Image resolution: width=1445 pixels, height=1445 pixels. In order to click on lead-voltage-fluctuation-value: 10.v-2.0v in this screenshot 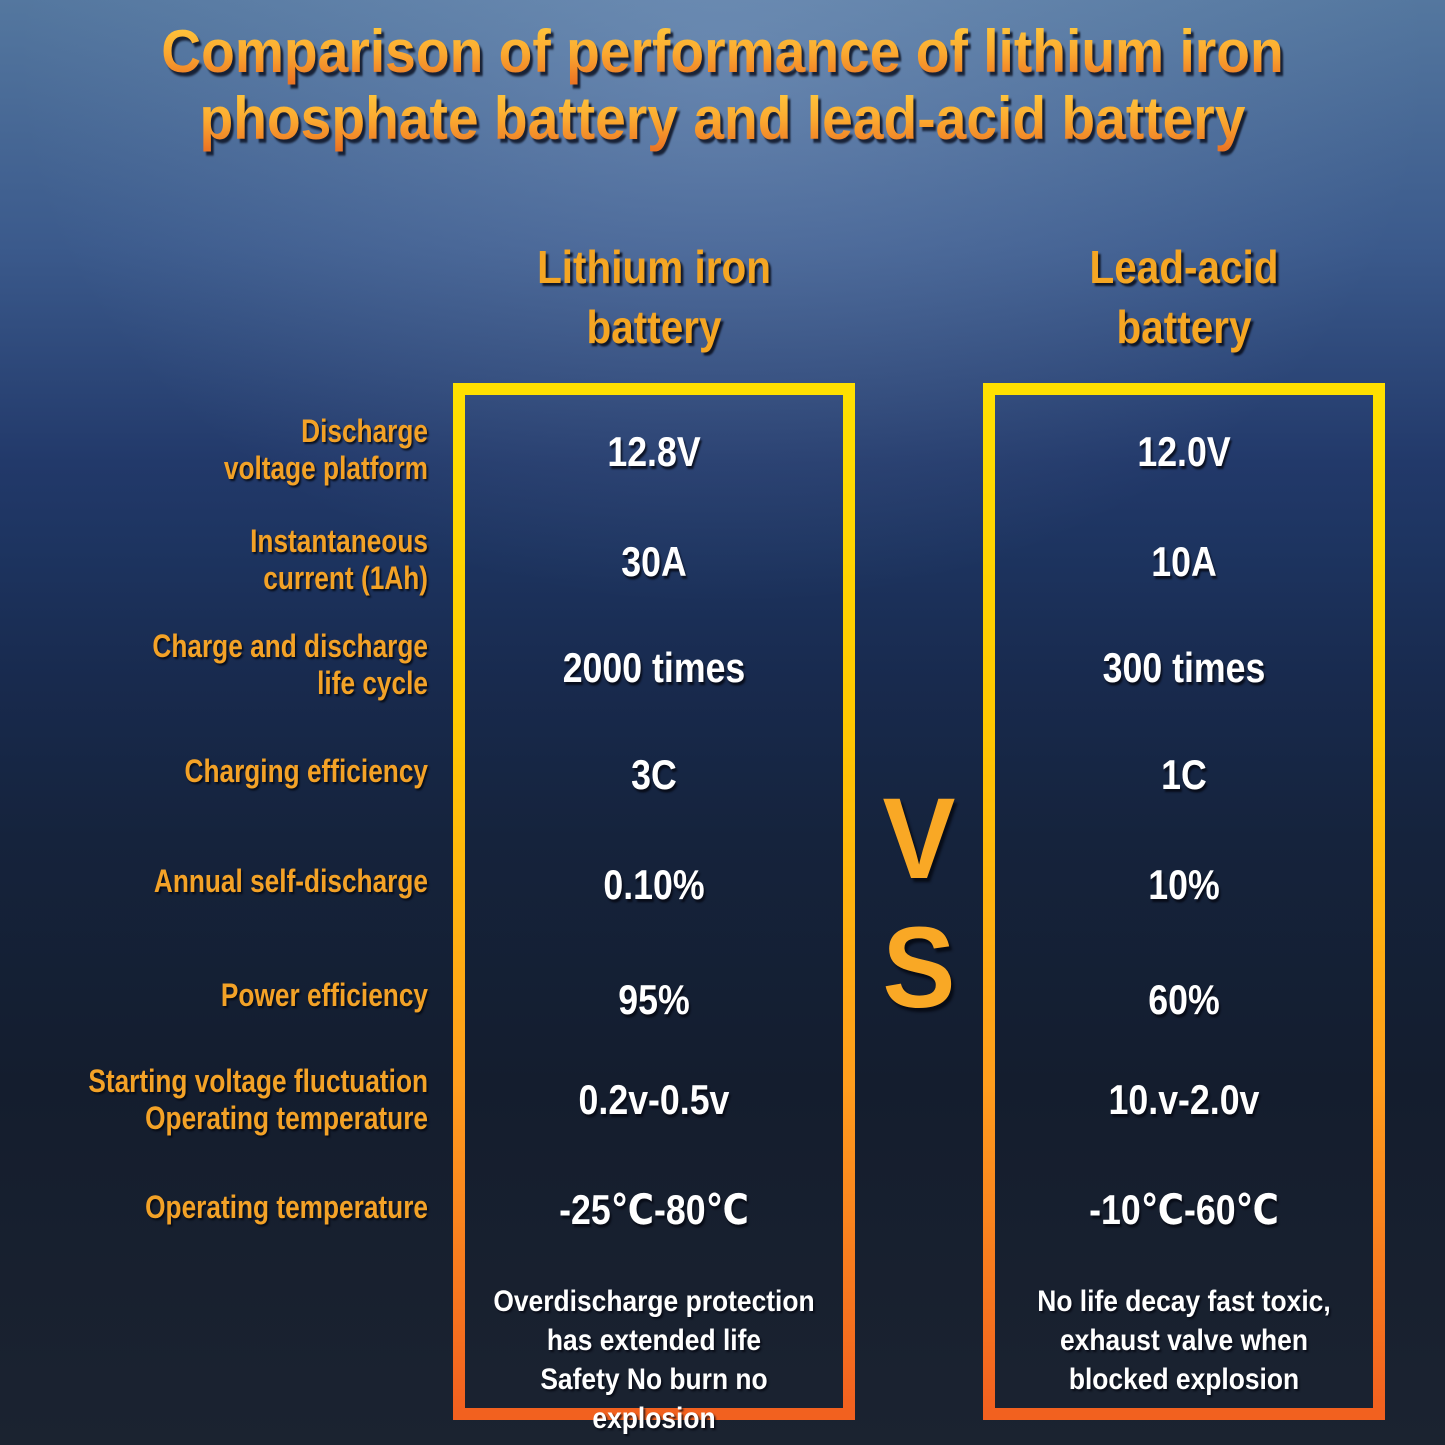, I will do `click(1184, 1099)`.